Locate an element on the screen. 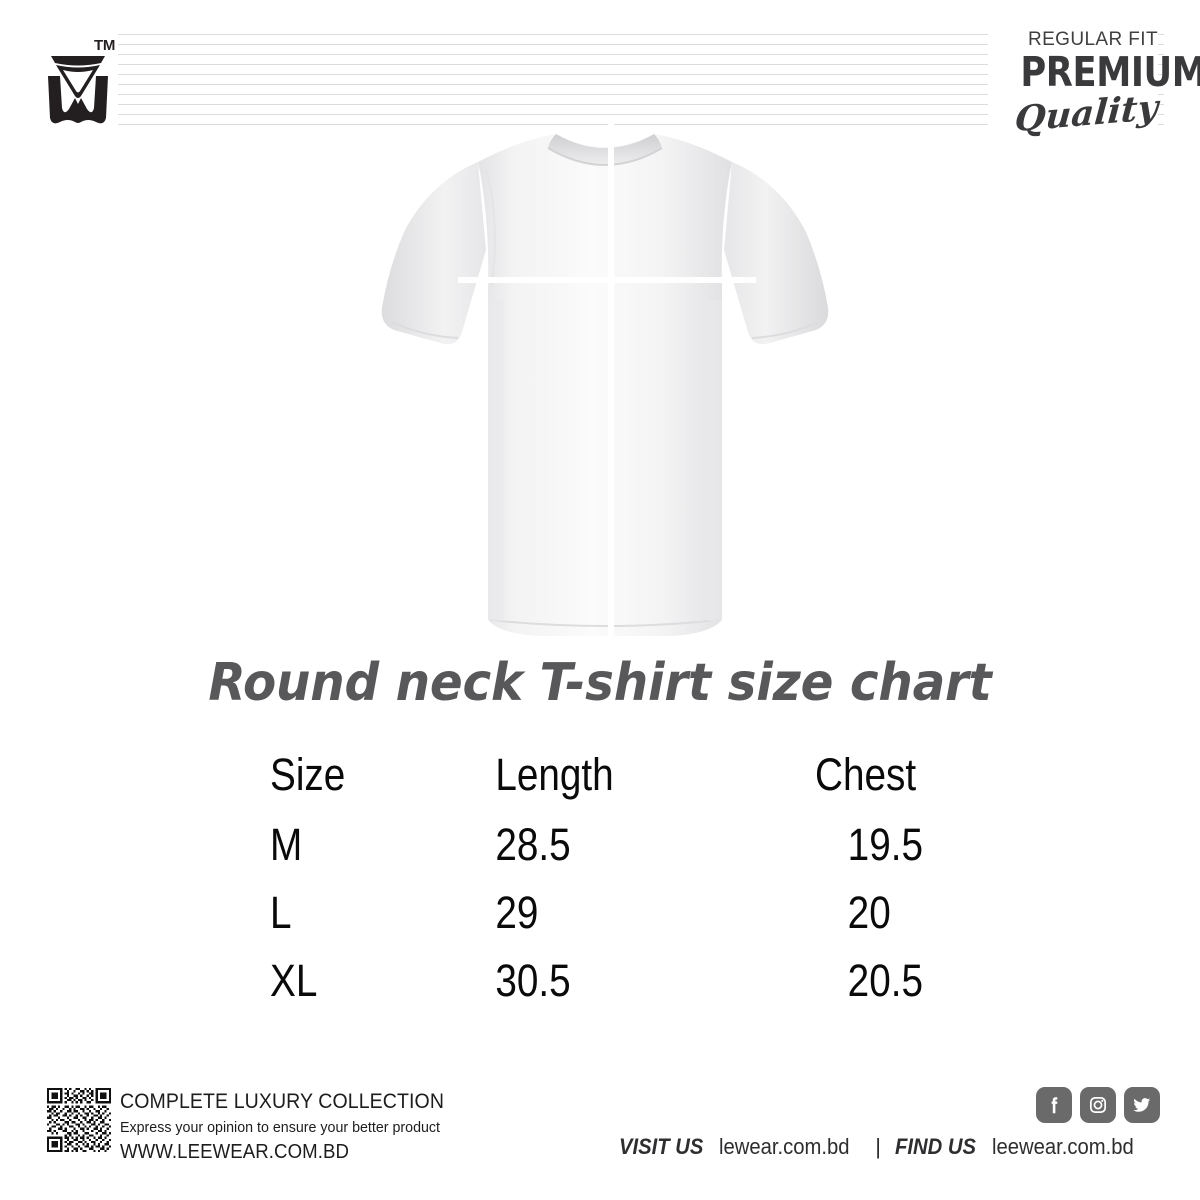 The image size is (1200, 1200). visit-us-label: VISIT US is located at coordinates (660, 1146).